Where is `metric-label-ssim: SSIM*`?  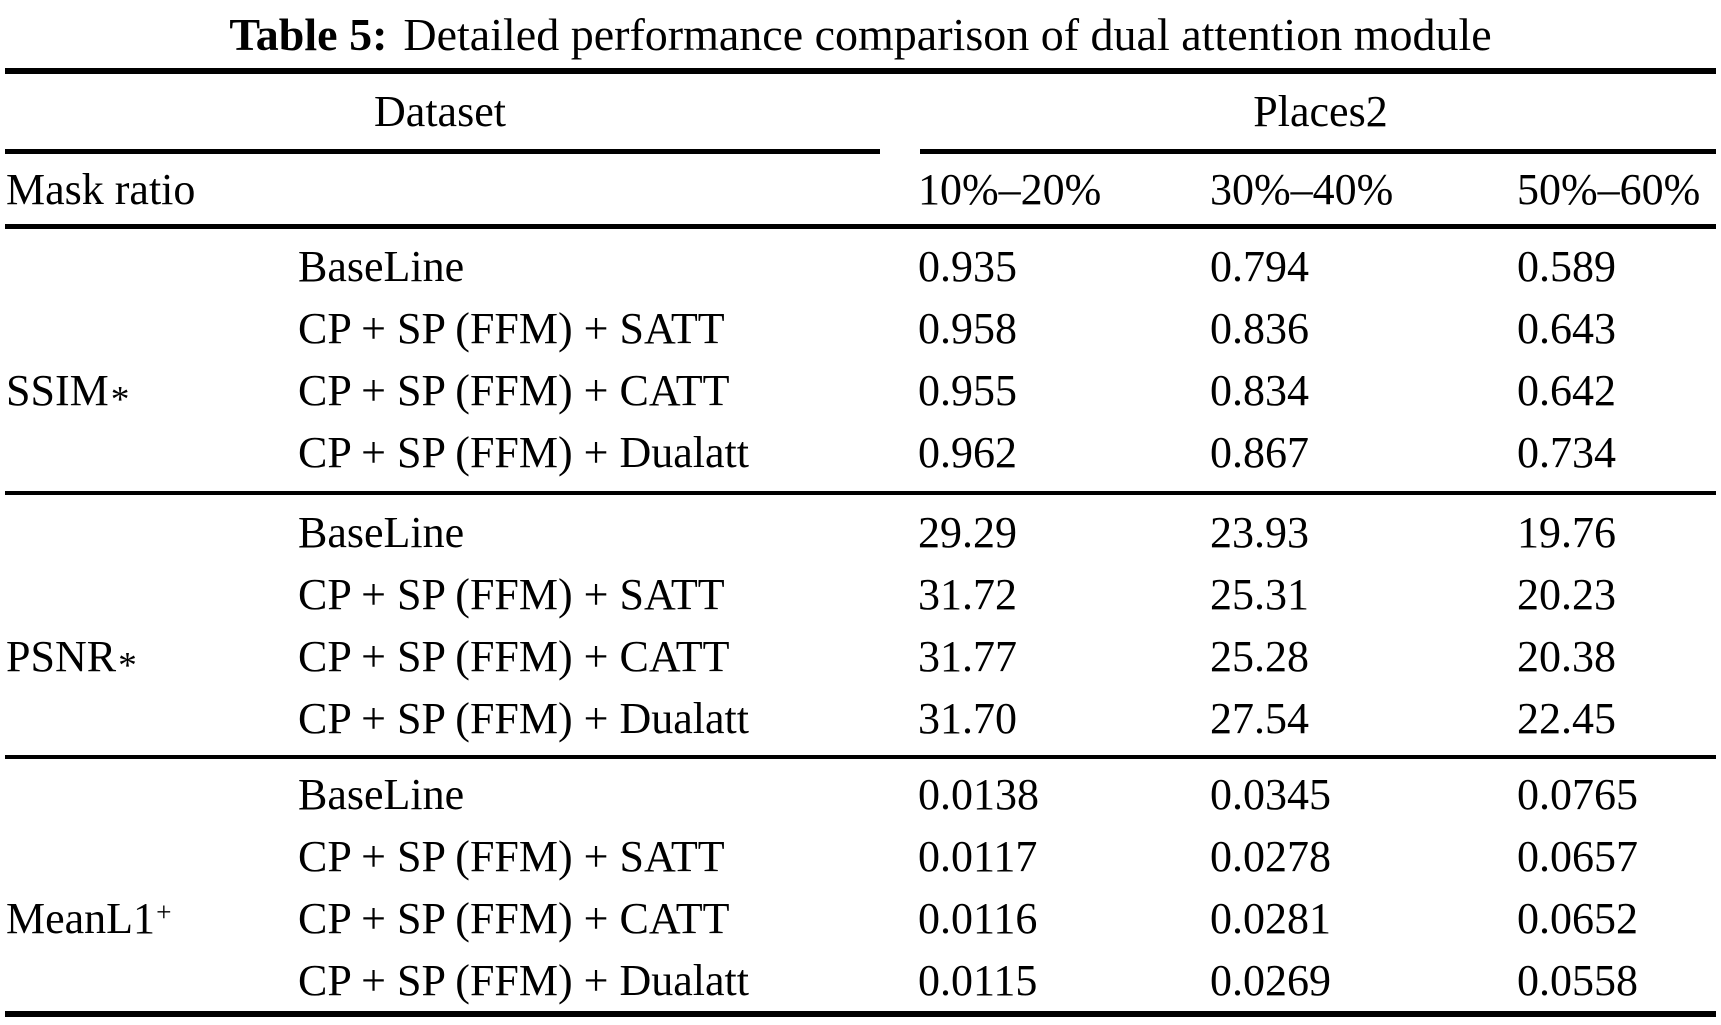
metric-label-ssim: SSIM* is located at coordinates (68, 393).